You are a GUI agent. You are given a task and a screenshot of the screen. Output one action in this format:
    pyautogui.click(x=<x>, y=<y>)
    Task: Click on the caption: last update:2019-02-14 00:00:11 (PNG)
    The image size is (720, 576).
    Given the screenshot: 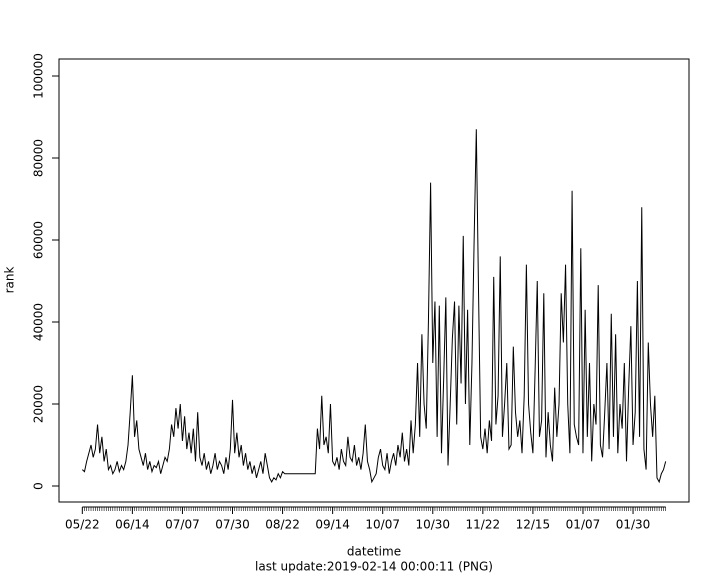 What is the action you would take?
    pyautogui.click(x=374, y=567)
    